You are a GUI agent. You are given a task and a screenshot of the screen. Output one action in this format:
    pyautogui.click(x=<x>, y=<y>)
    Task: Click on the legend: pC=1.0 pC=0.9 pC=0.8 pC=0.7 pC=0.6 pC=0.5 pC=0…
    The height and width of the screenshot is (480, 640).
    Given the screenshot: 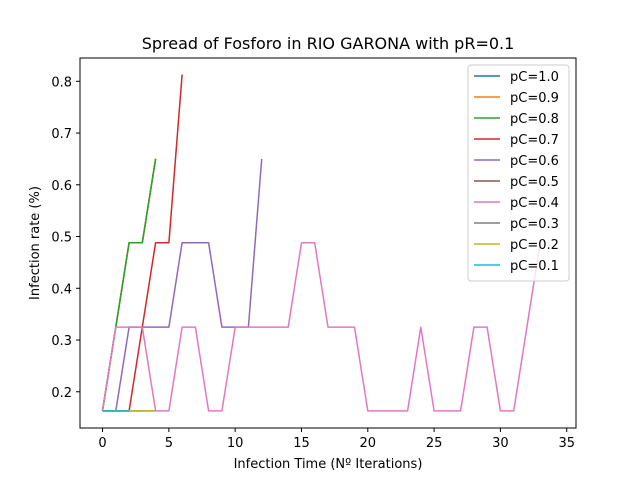 What is the action you would take?
    pyautogui.click(x=518, y=173)
    